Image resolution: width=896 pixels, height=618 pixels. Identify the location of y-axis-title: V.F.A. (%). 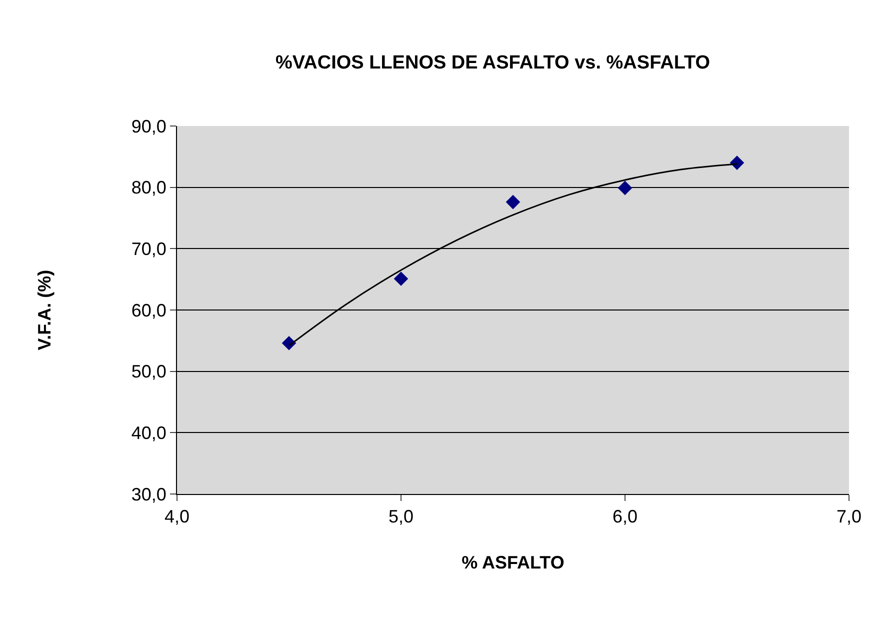
(44, 310).